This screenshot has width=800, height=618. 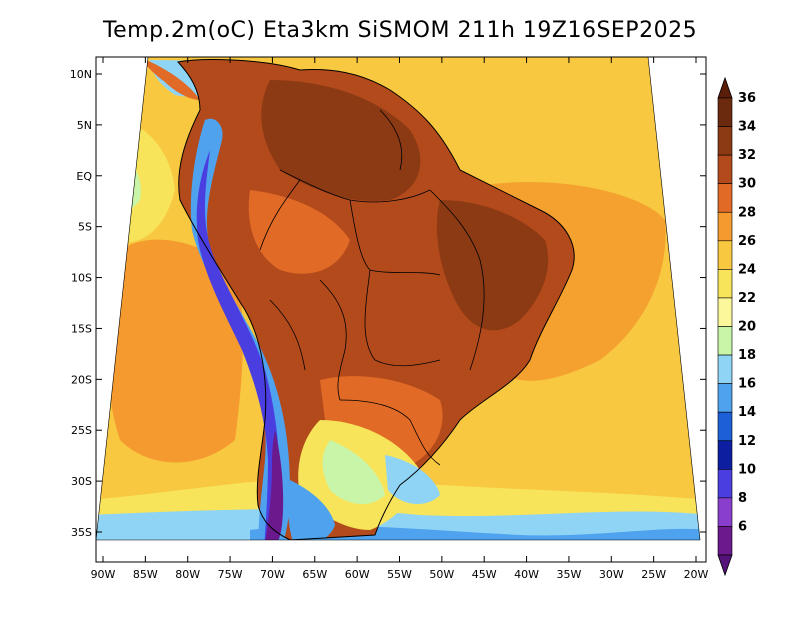 I want to click on uruguay-cool-region, so click(x=412, y=480).